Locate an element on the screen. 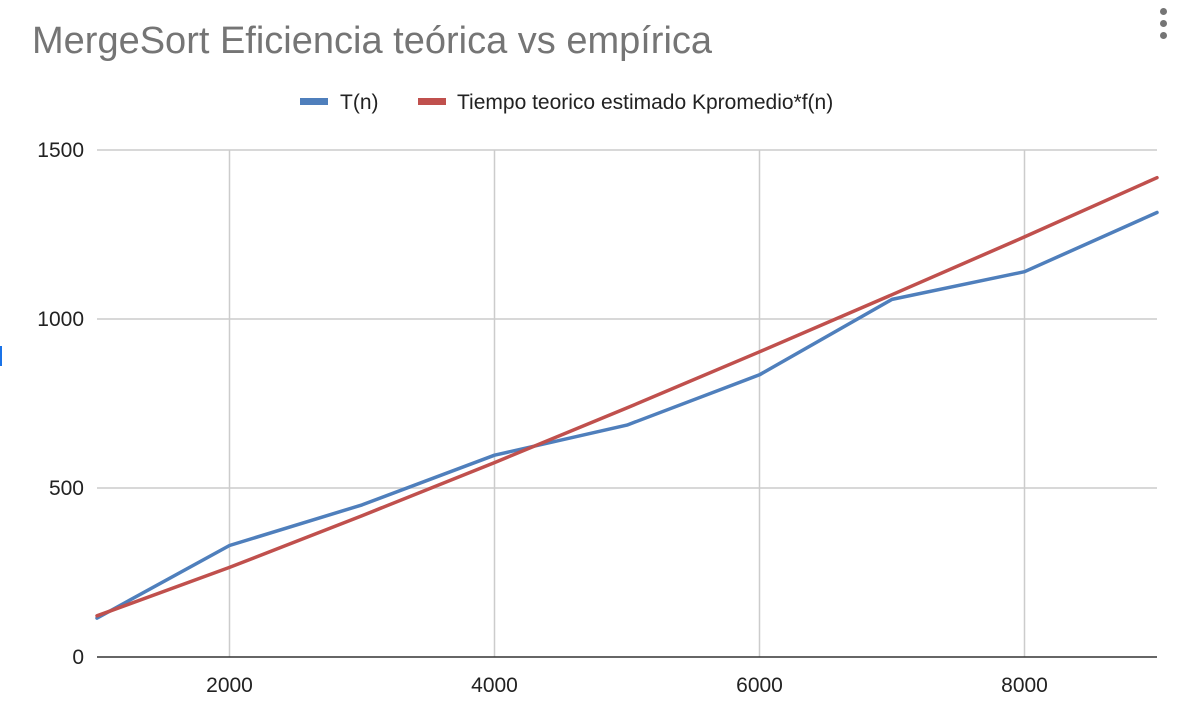 This screenshot has height=714, width=1182. y-axis-ticks: 0 500 1000 1500 is located at coordinates (60, 404).